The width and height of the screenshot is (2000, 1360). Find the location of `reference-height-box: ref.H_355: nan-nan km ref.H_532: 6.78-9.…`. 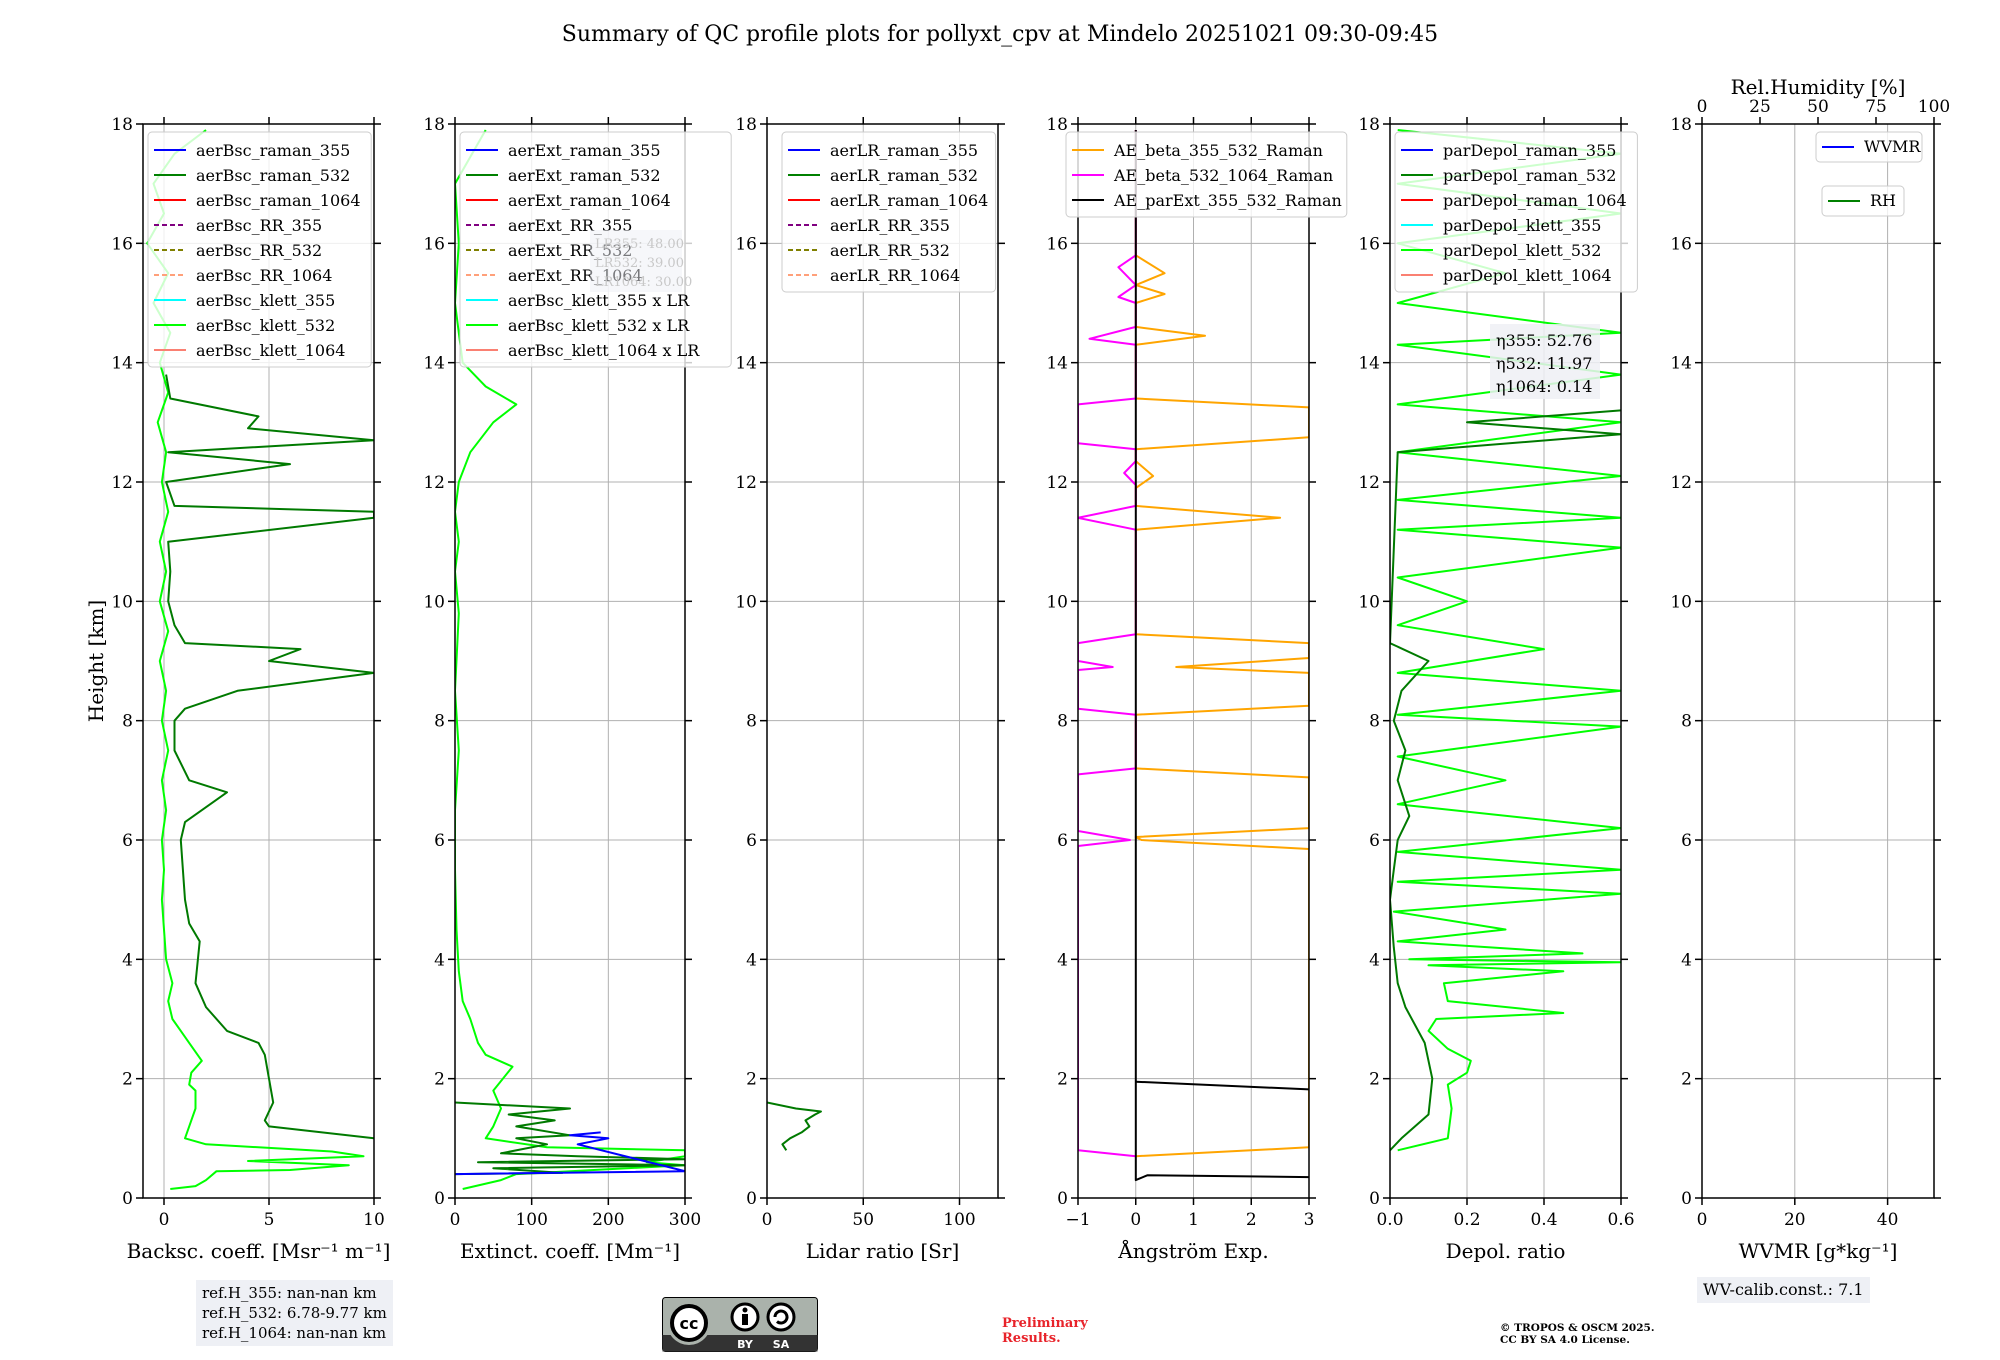

reference-height-box: ref.H_355: nan-nan km ref.H_532: 6.78-9.… is located at coordinates (294, 1313).